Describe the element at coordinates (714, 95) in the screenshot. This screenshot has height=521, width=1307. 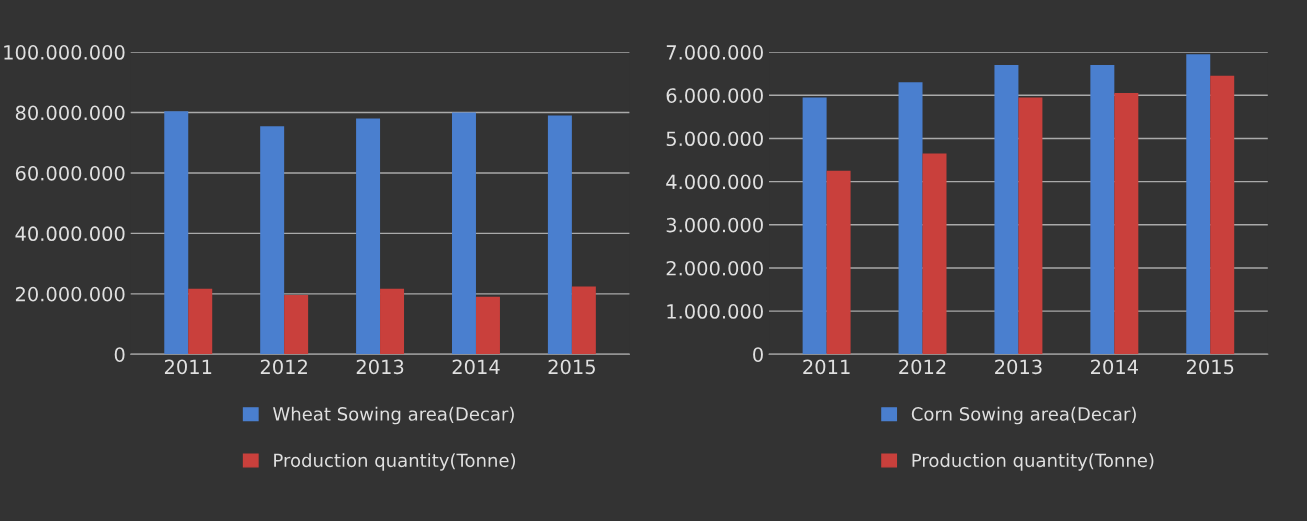
I see `y-tick-label: 6.000.000` at that location.